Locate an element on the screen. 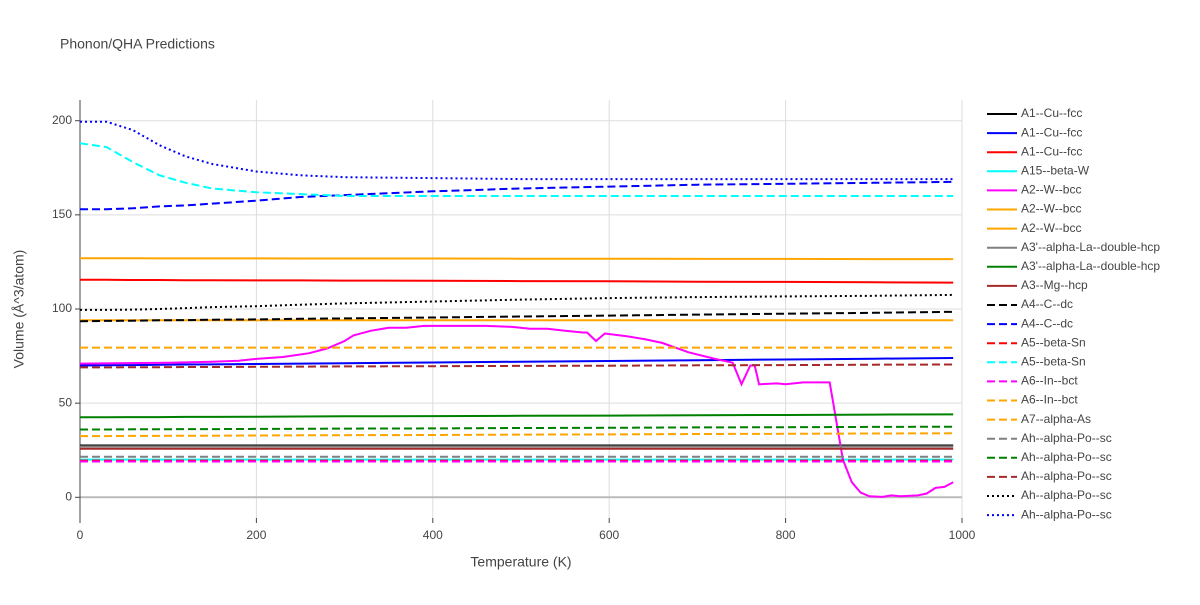 The width and height of the screenshot is (1200, 605). y-tick-label: 150 is located at coordinates (62, 214).